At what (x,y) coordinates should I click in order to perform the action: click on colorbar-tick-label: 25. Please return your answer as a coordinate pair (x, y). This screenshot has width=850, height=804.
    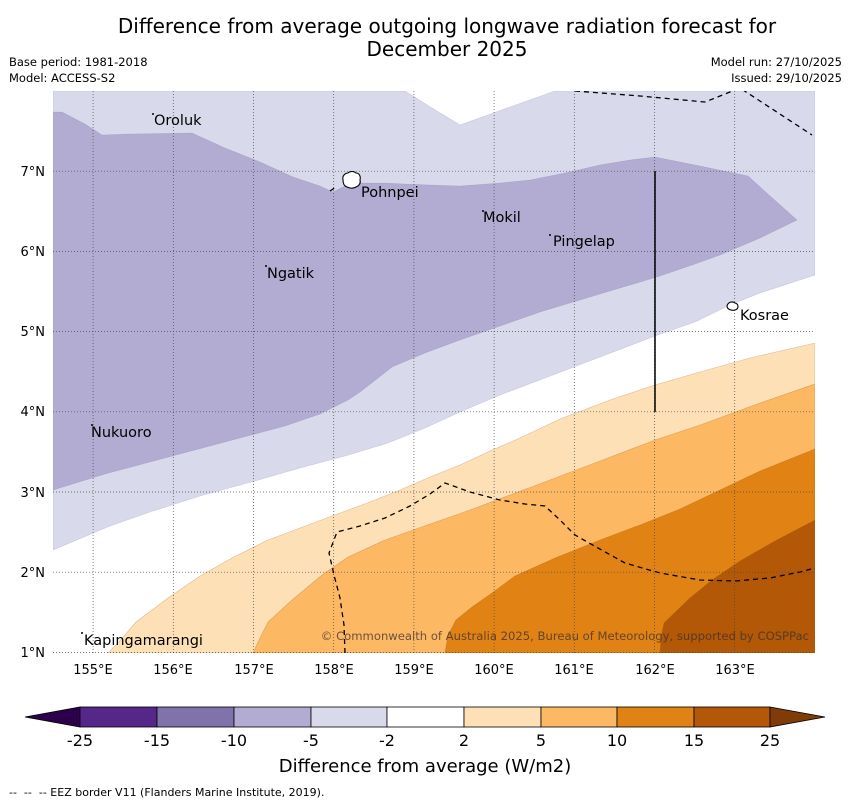
    Looking at the image, I should click on (770, 740).